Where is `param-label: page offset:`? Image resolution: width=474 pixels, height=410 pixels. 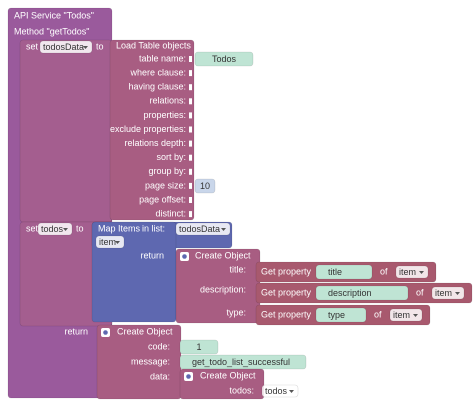 param-label: page offset: is located at coordinates (162, 199).